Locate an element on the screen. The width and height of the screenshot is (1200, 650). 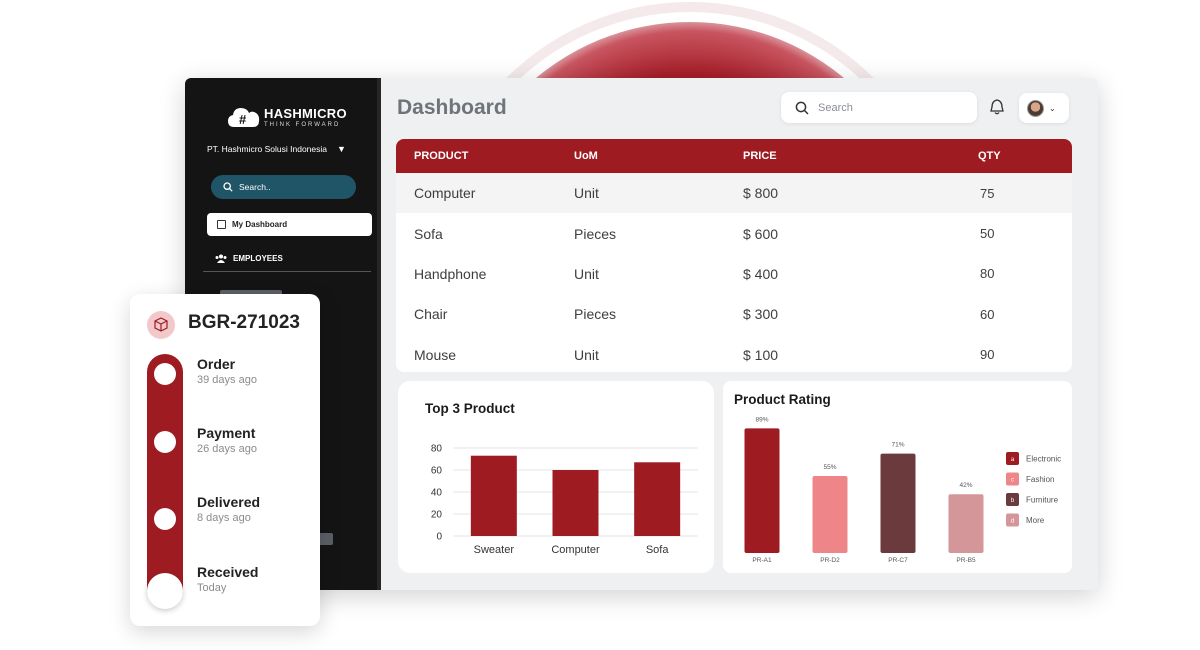
brand-tagline: THINK FORWARD is located at coordinates (302, 124).